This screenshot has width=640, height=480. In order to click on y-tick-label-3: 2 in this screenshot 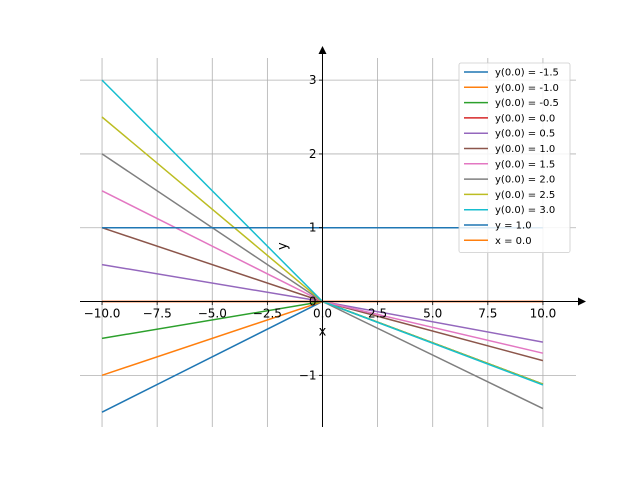, I will do `click(313, 154)`.